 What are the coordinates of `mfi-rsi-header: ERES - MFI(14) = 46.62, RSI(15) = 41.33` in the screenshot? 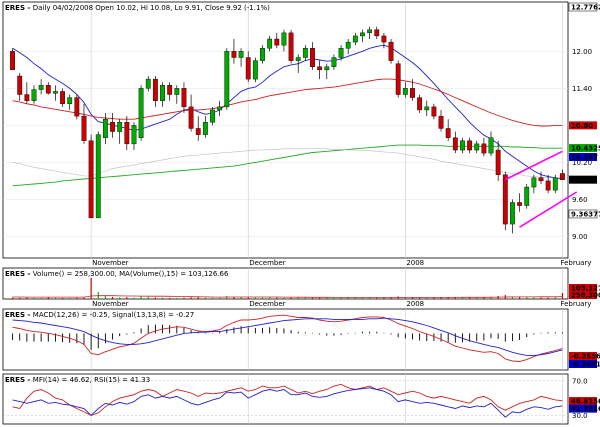 It's located at (77, 380).